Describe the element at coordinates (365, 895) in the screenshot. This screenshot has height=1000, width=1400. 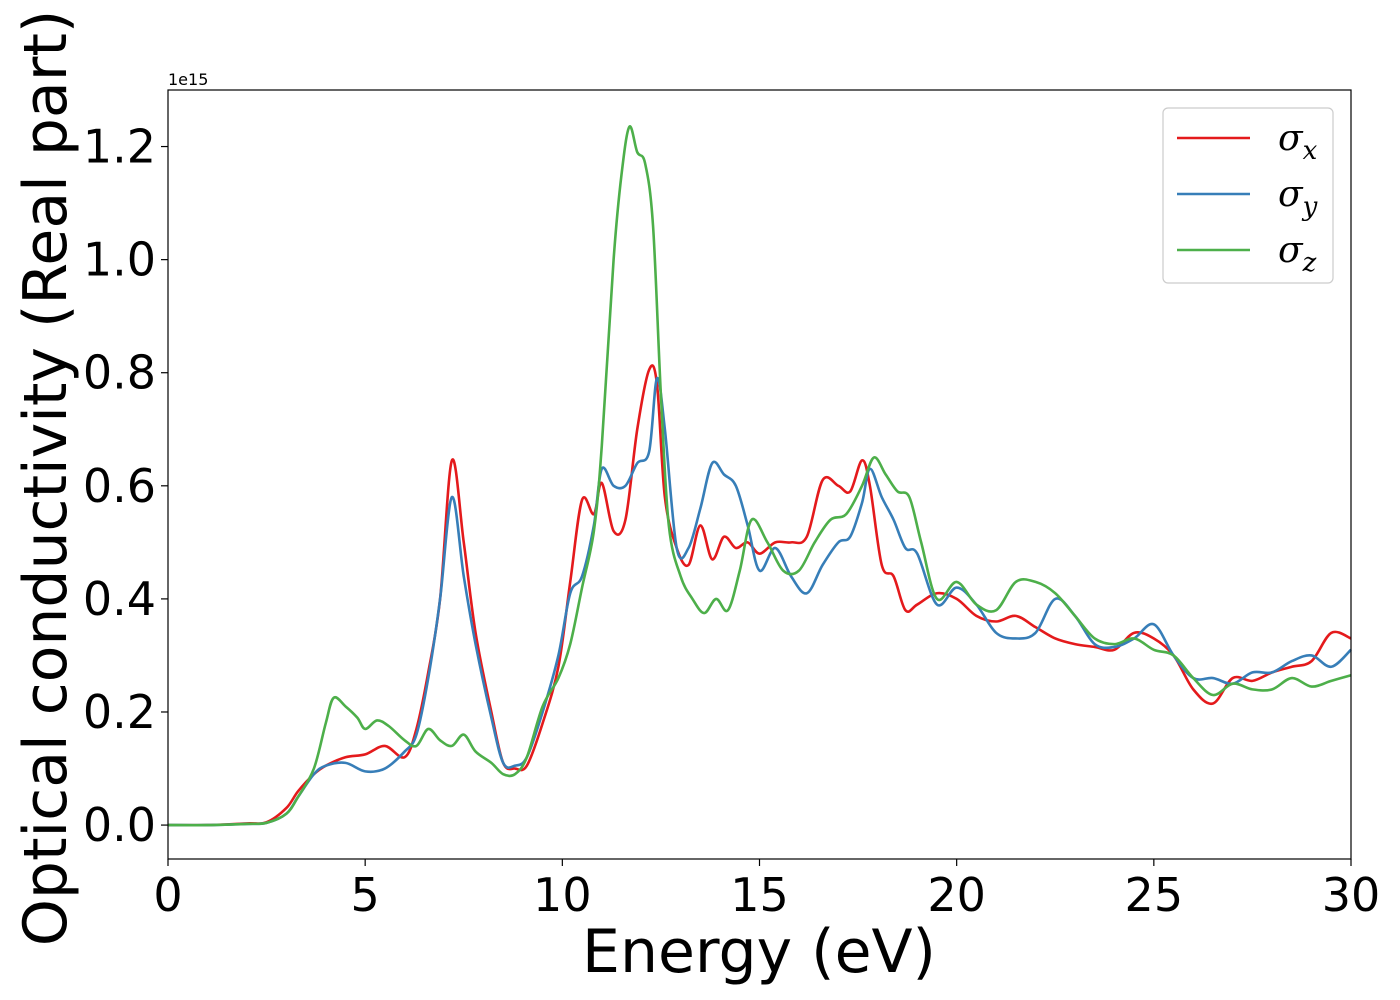
I see `x-tick-label: 5` at that location.